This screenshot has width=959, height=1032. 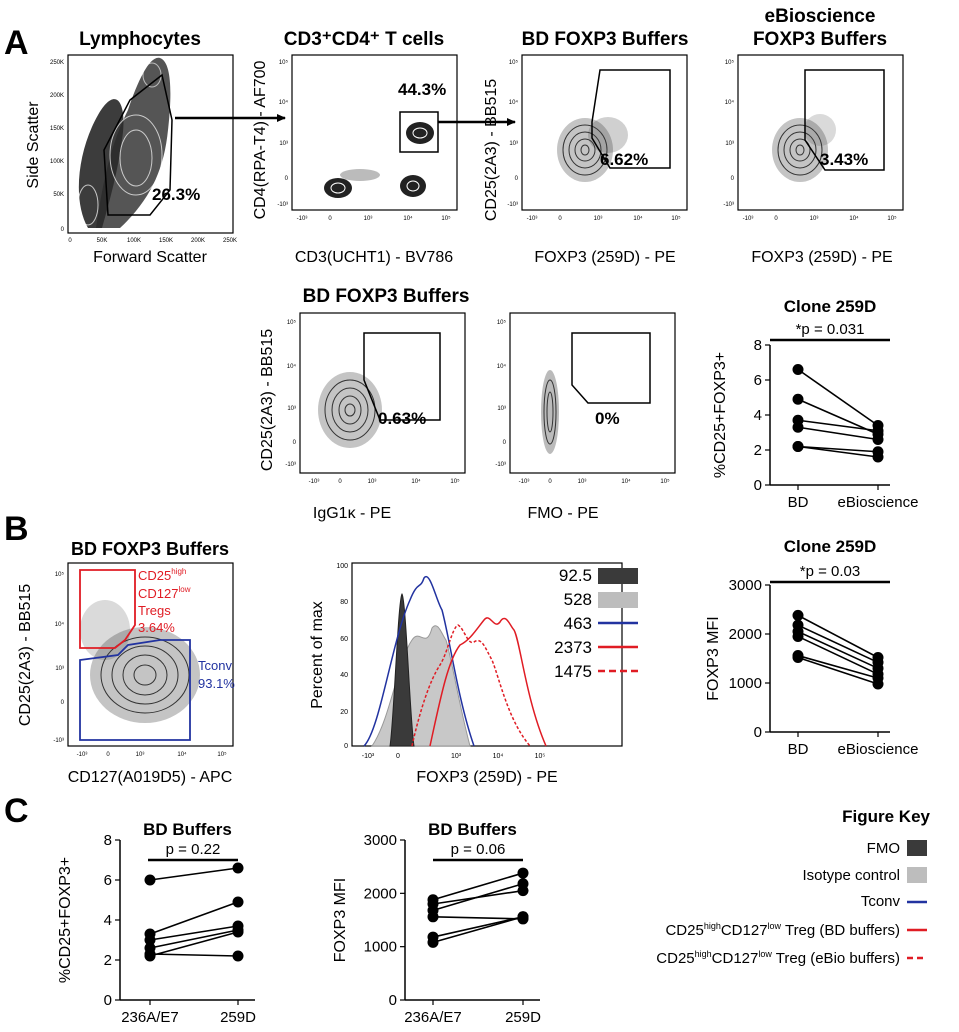 I want to click on panel-label-c: C, so click(x=16, y=811).